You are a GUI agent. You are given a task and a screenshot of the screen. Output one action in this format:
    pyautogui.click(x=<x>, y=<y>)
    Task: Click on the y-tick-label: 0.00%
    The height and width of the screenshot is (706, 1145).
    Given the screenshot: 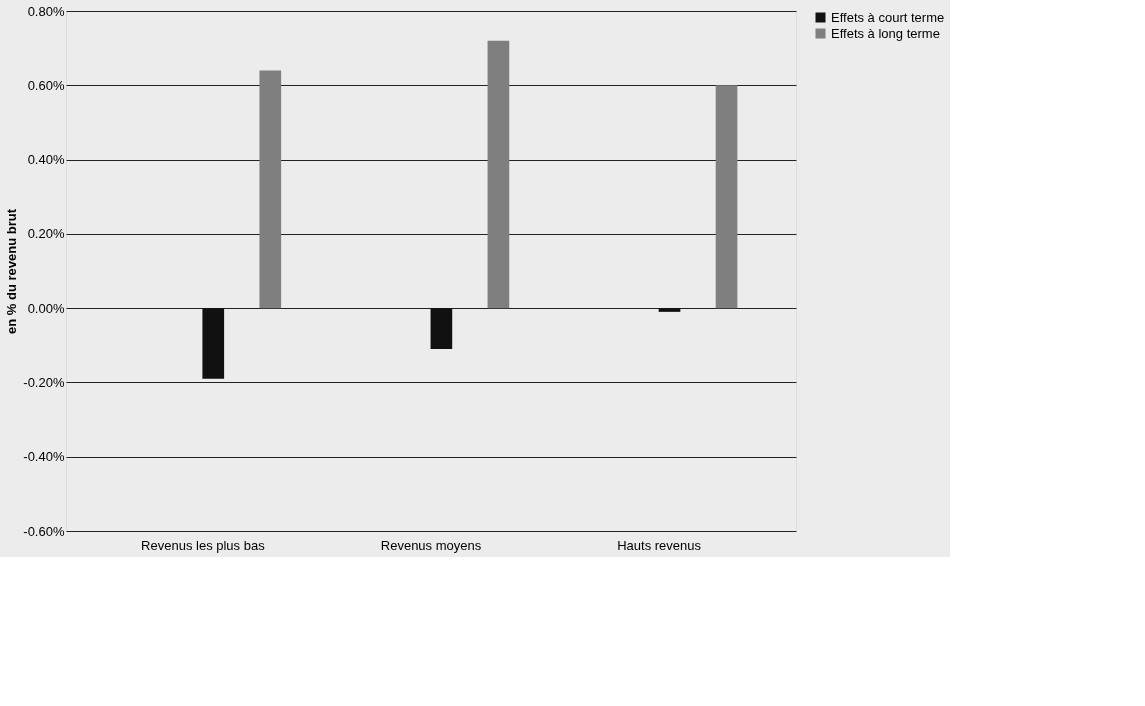 What is the action you would take?
    pyautogui.click(x=46, y=308)
    